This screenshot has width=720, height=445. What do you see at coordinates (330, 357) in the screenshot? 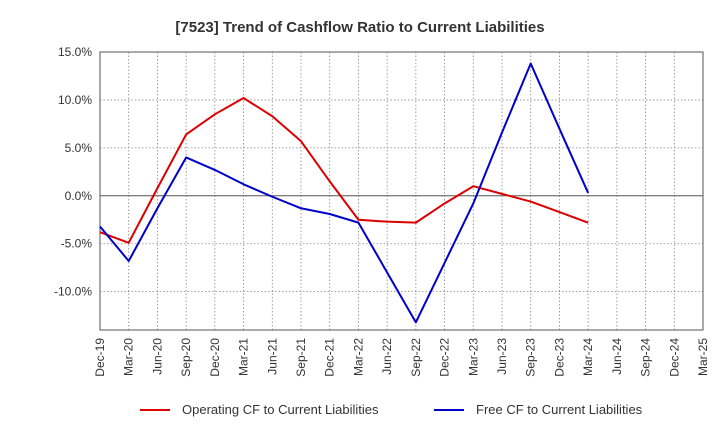
I see `x-tick-label: Dec-21` at bounding box center [330, 357].